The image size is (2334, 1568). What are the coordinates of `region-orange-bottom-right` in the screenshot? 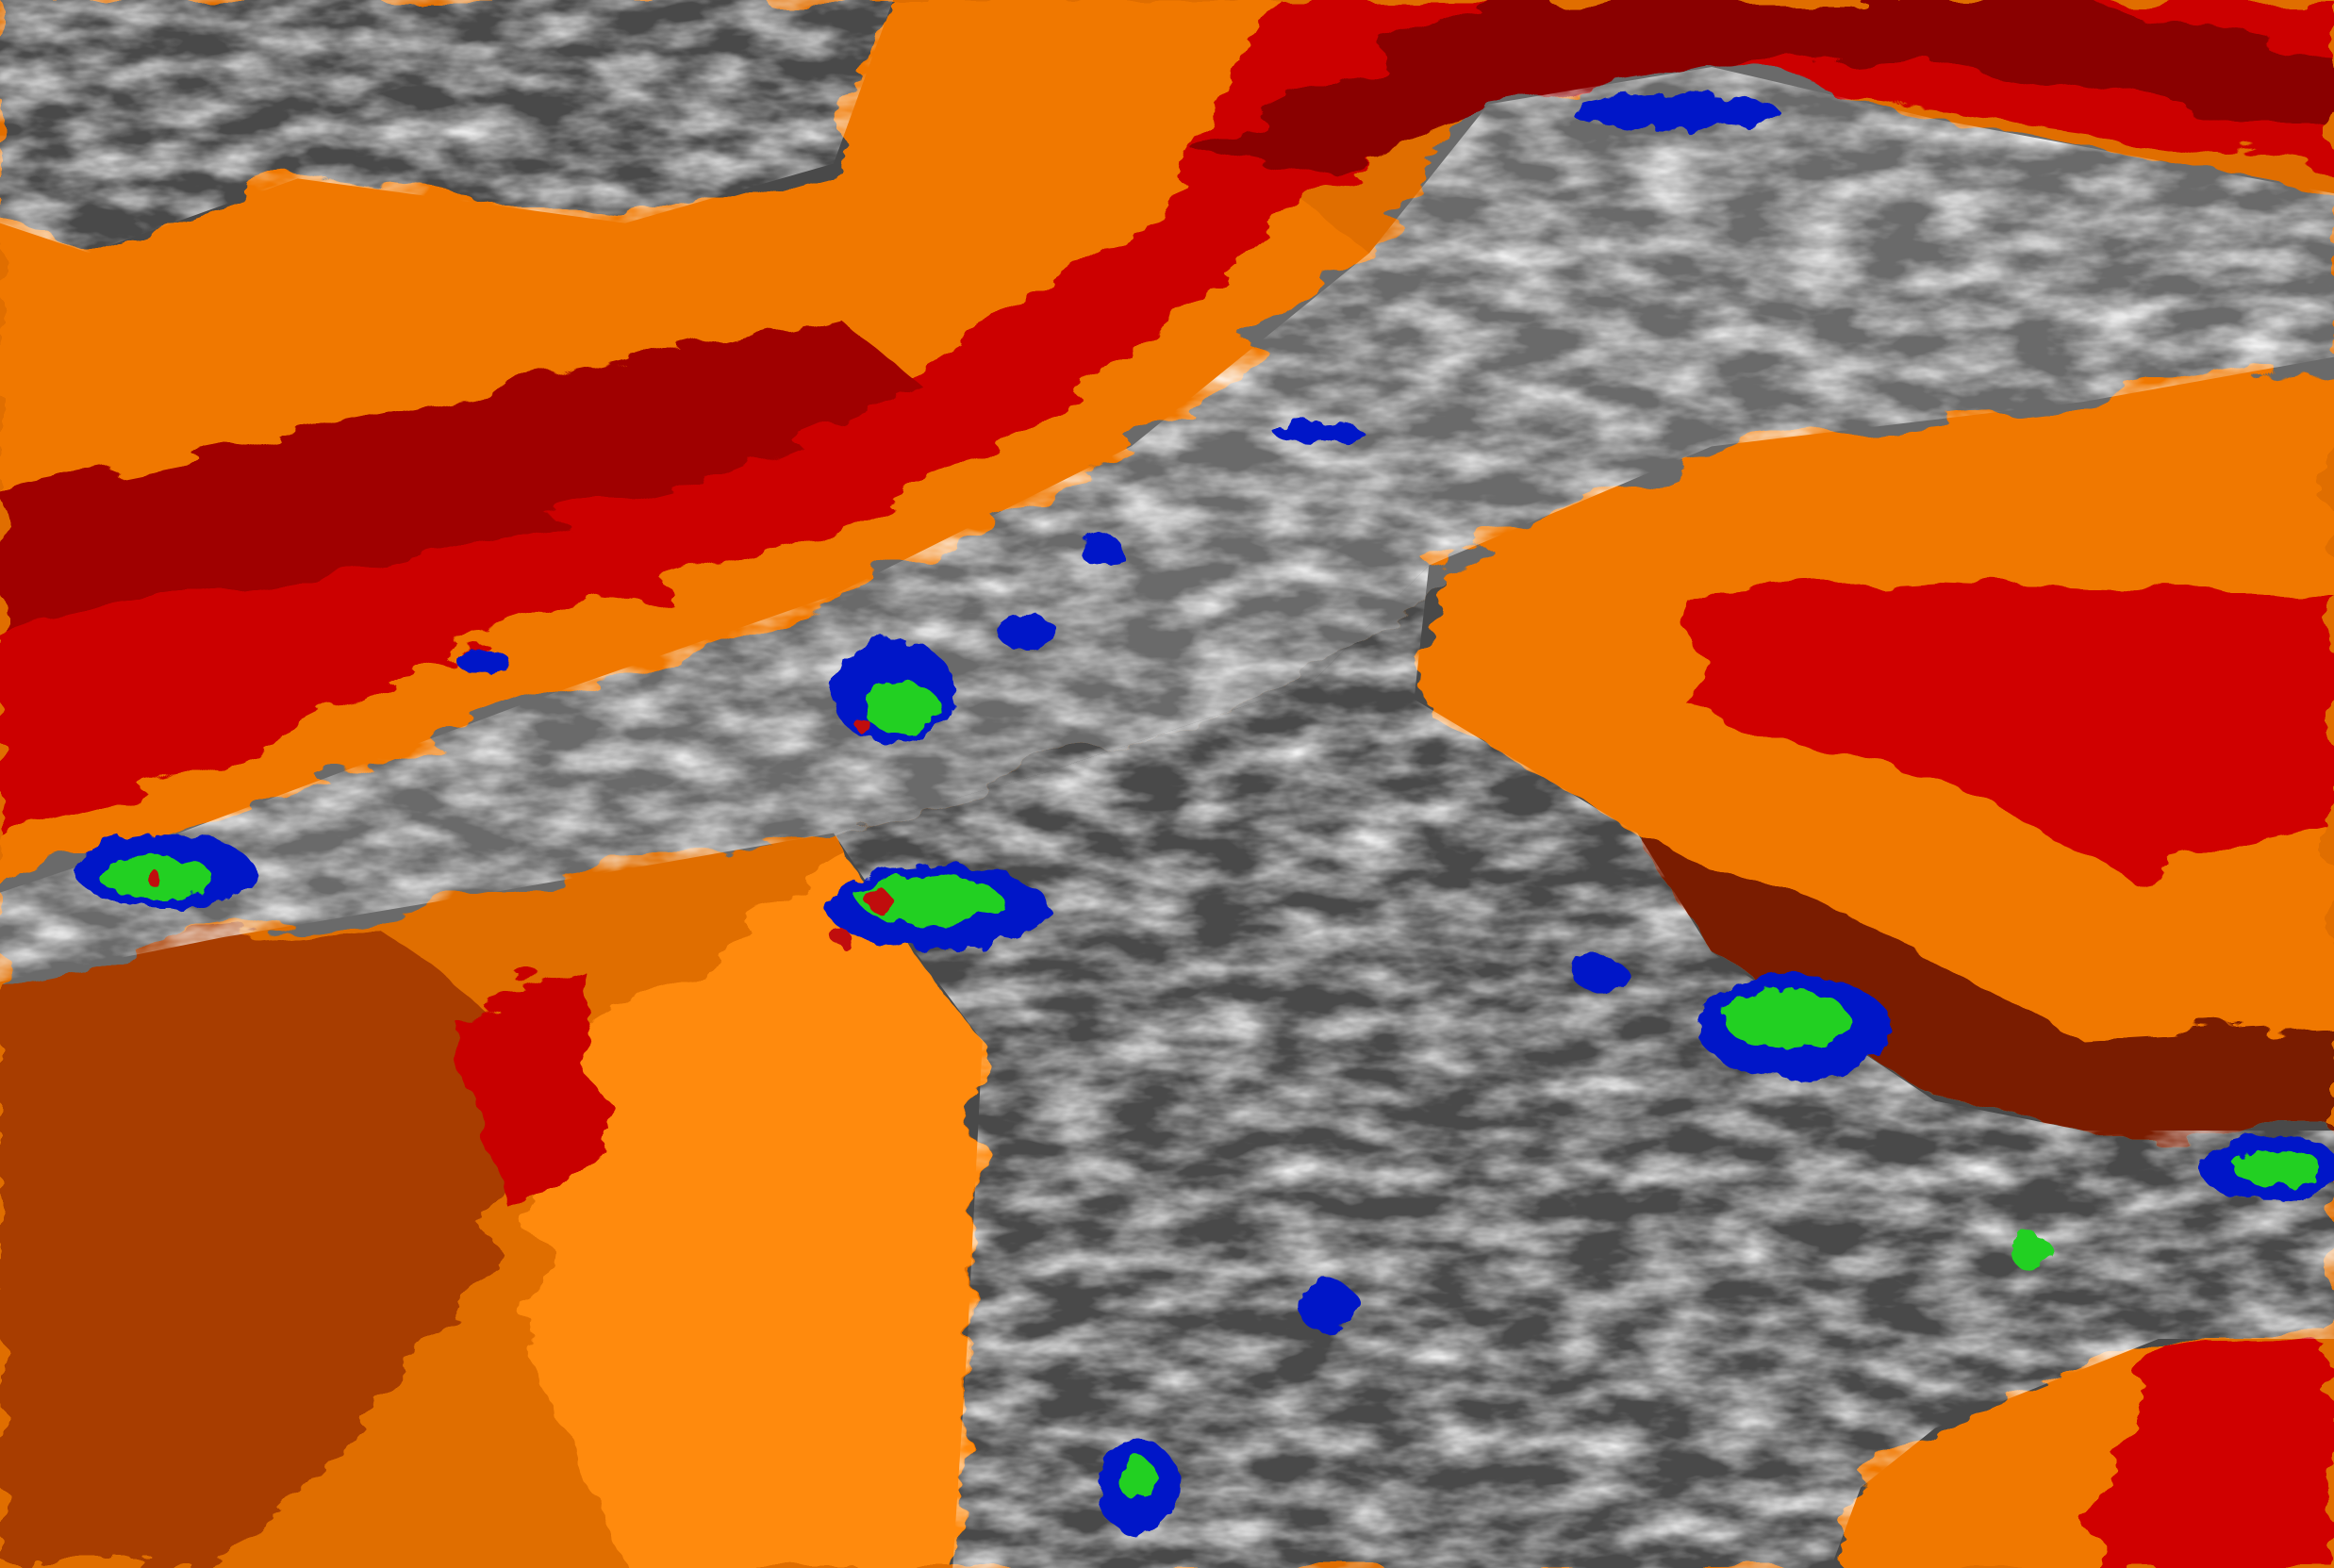 It's located at (1994, 1454).